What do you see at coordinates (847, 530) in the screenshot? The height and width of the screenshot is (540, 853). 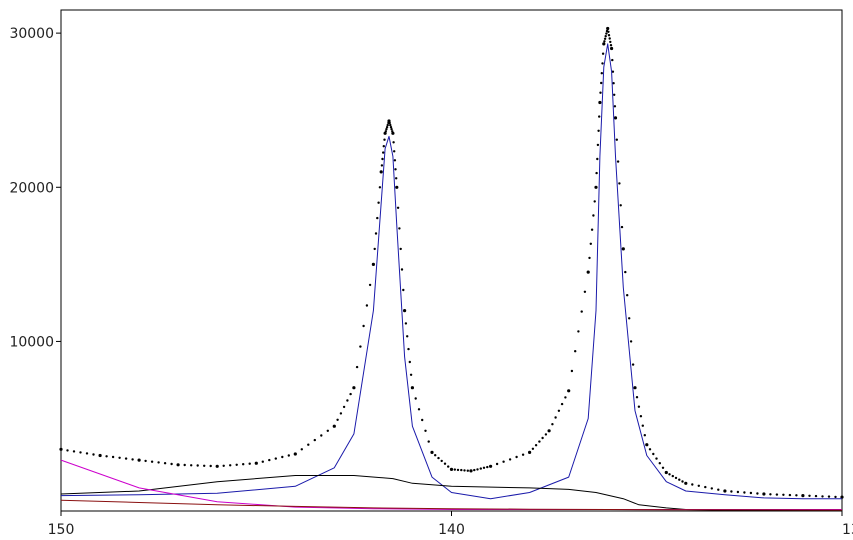 I see `x-tick-label: 130` at bounding box center [847, 530].